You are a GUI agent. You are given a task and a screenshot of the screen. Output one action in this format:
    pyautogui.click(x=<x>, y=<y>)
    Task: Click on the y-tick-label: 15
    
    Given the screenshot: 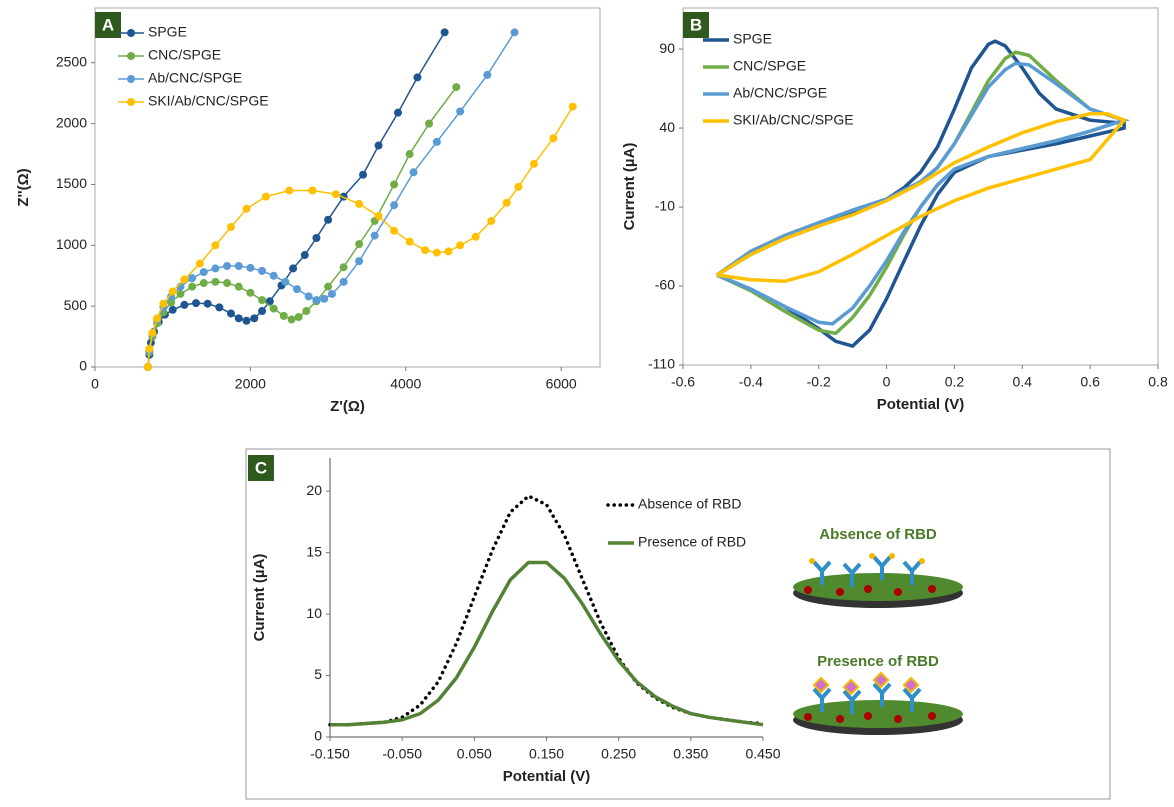 What is the action you would take?
    pyautogui.click(x=314, y=551)
    